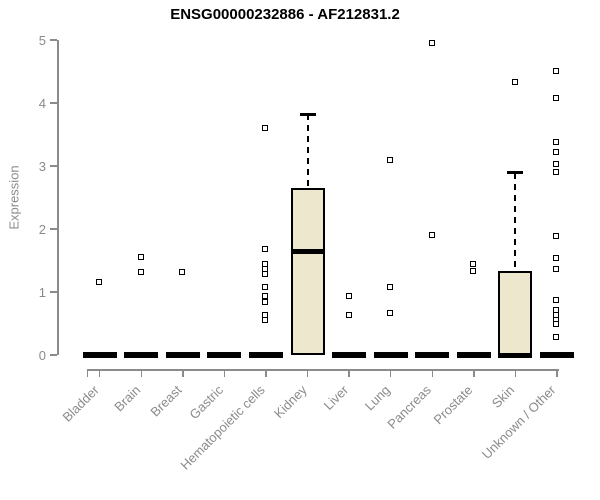 The height and width of the screenshot is (500, 600). Describe the element at coordinates (285, 14) in the screenshot. I see `chart-title: ENSG00000232886 - AF212831.2` at that location.